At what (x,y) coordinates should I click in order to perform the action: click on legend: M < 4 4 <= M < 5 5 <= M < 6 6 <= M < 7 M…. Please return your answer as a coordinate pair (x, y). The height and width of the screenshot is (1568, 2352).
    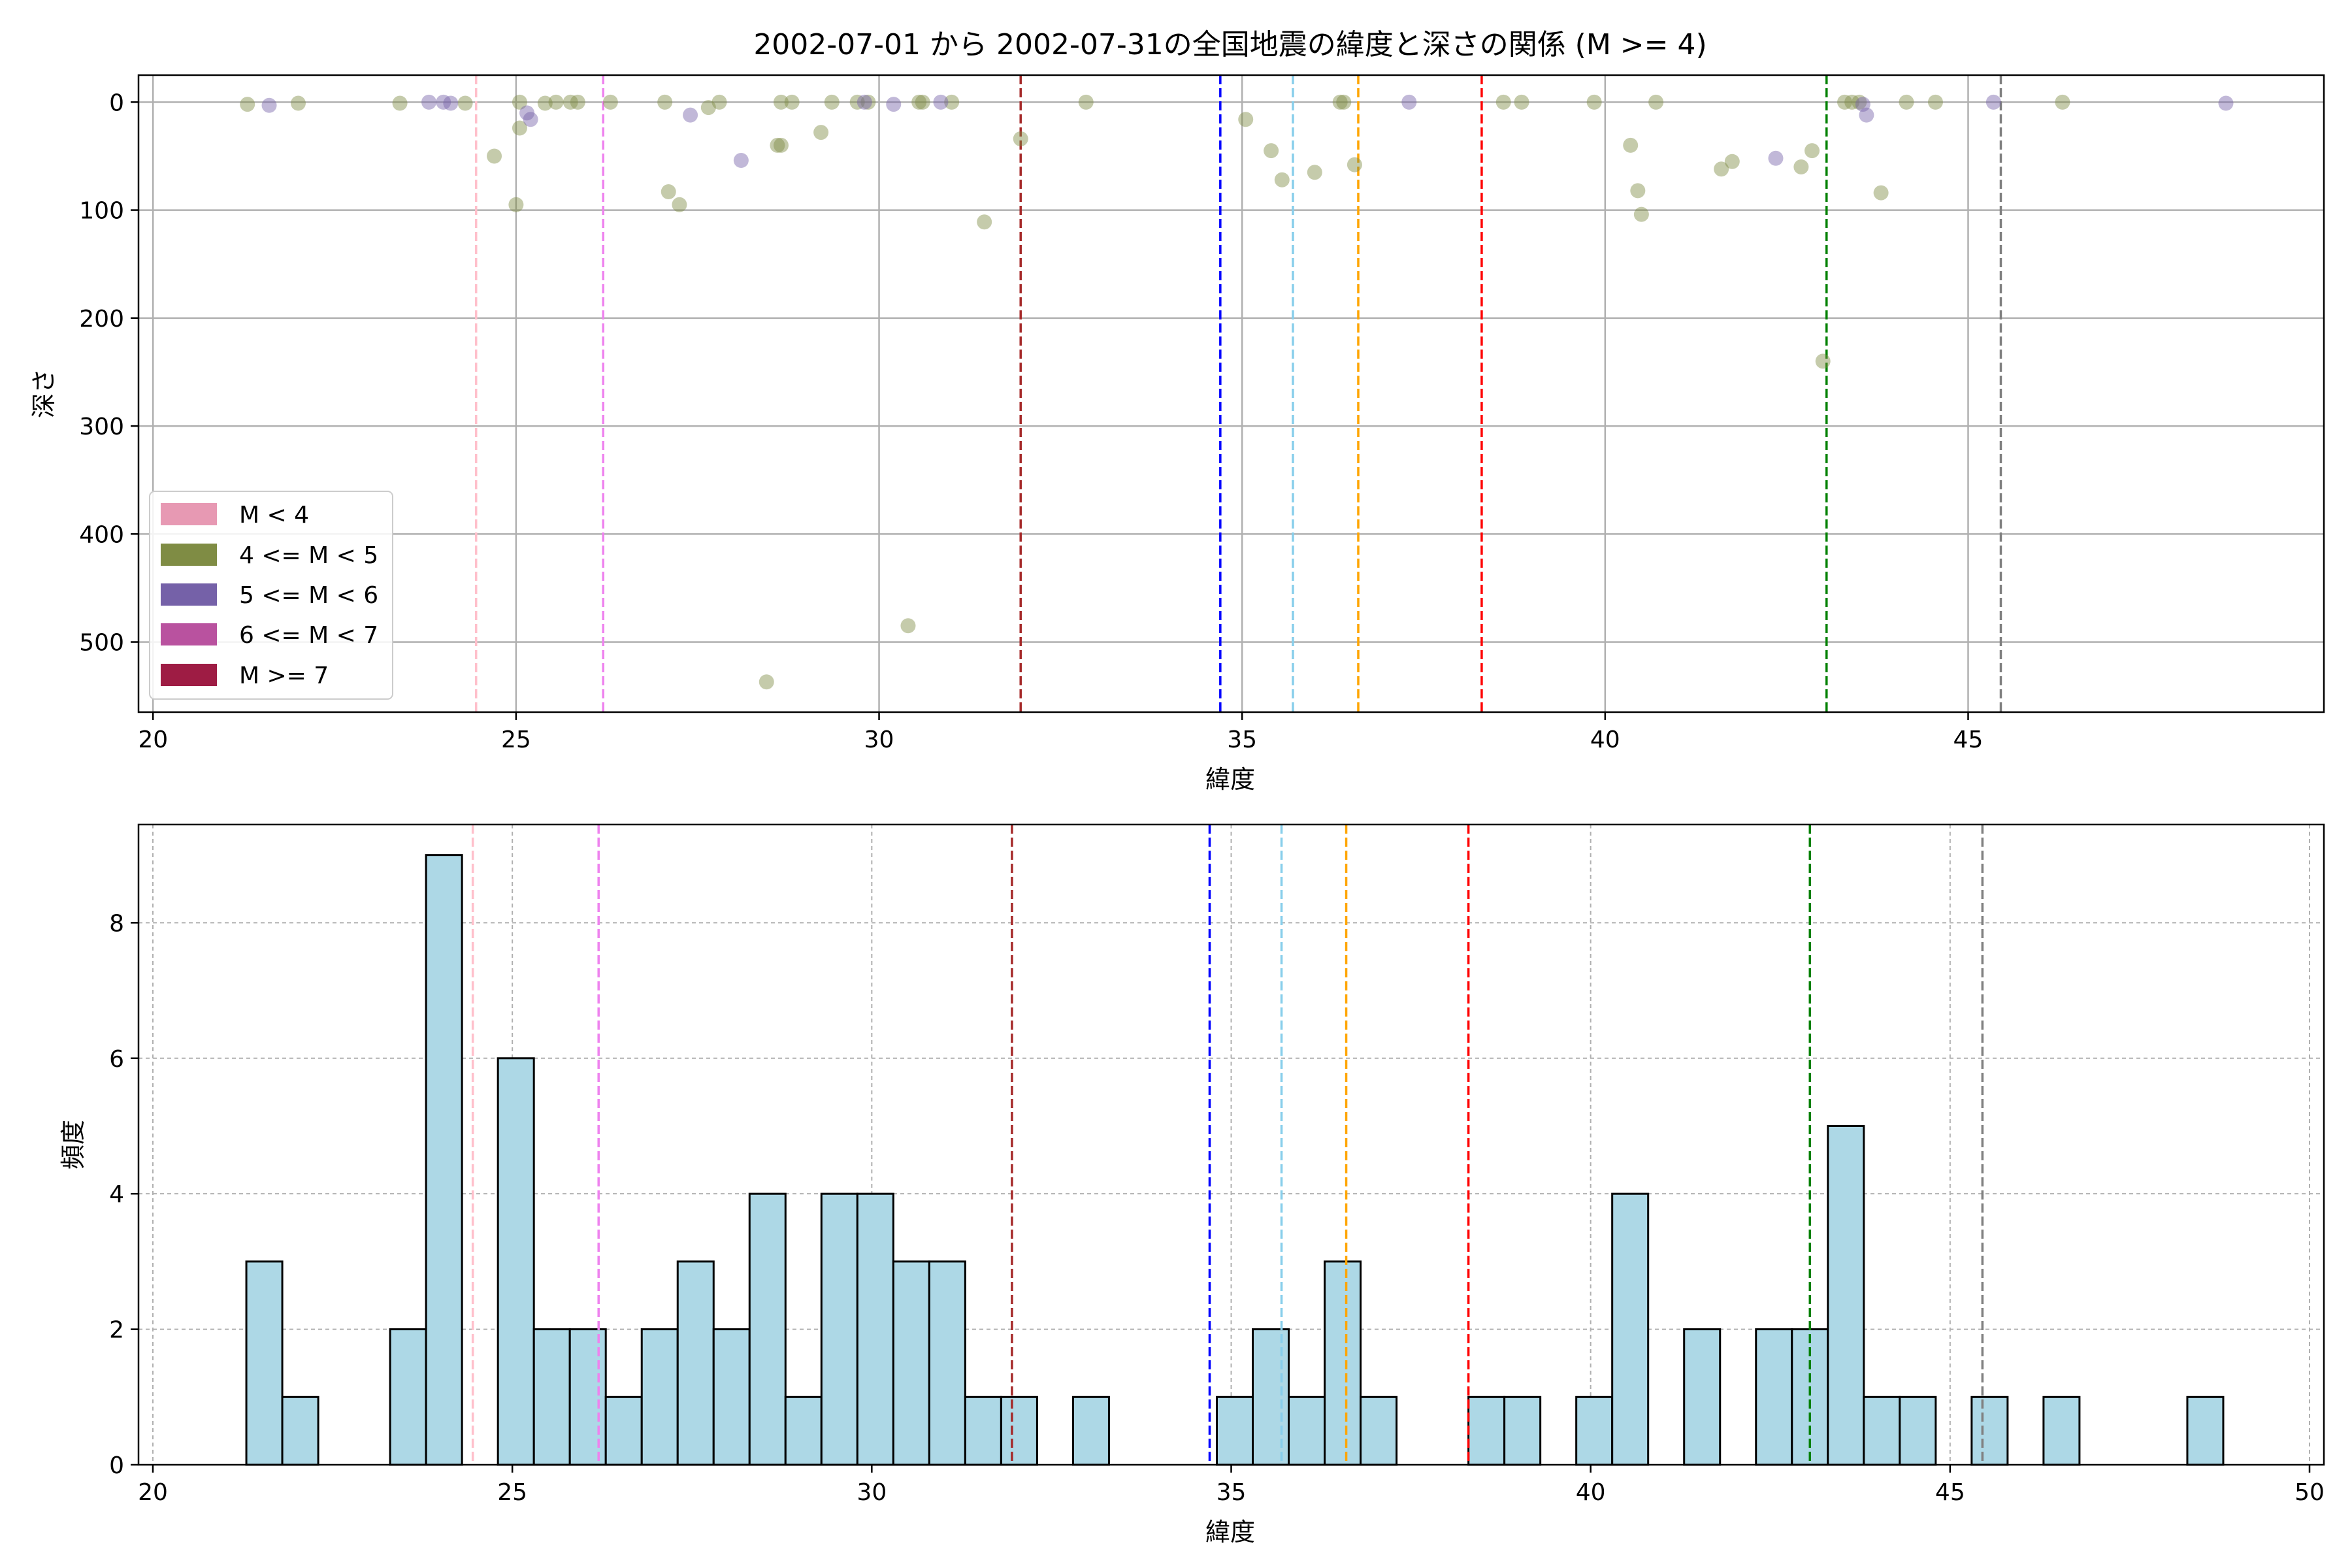
    Looking at the image, I should click on (271, 595).